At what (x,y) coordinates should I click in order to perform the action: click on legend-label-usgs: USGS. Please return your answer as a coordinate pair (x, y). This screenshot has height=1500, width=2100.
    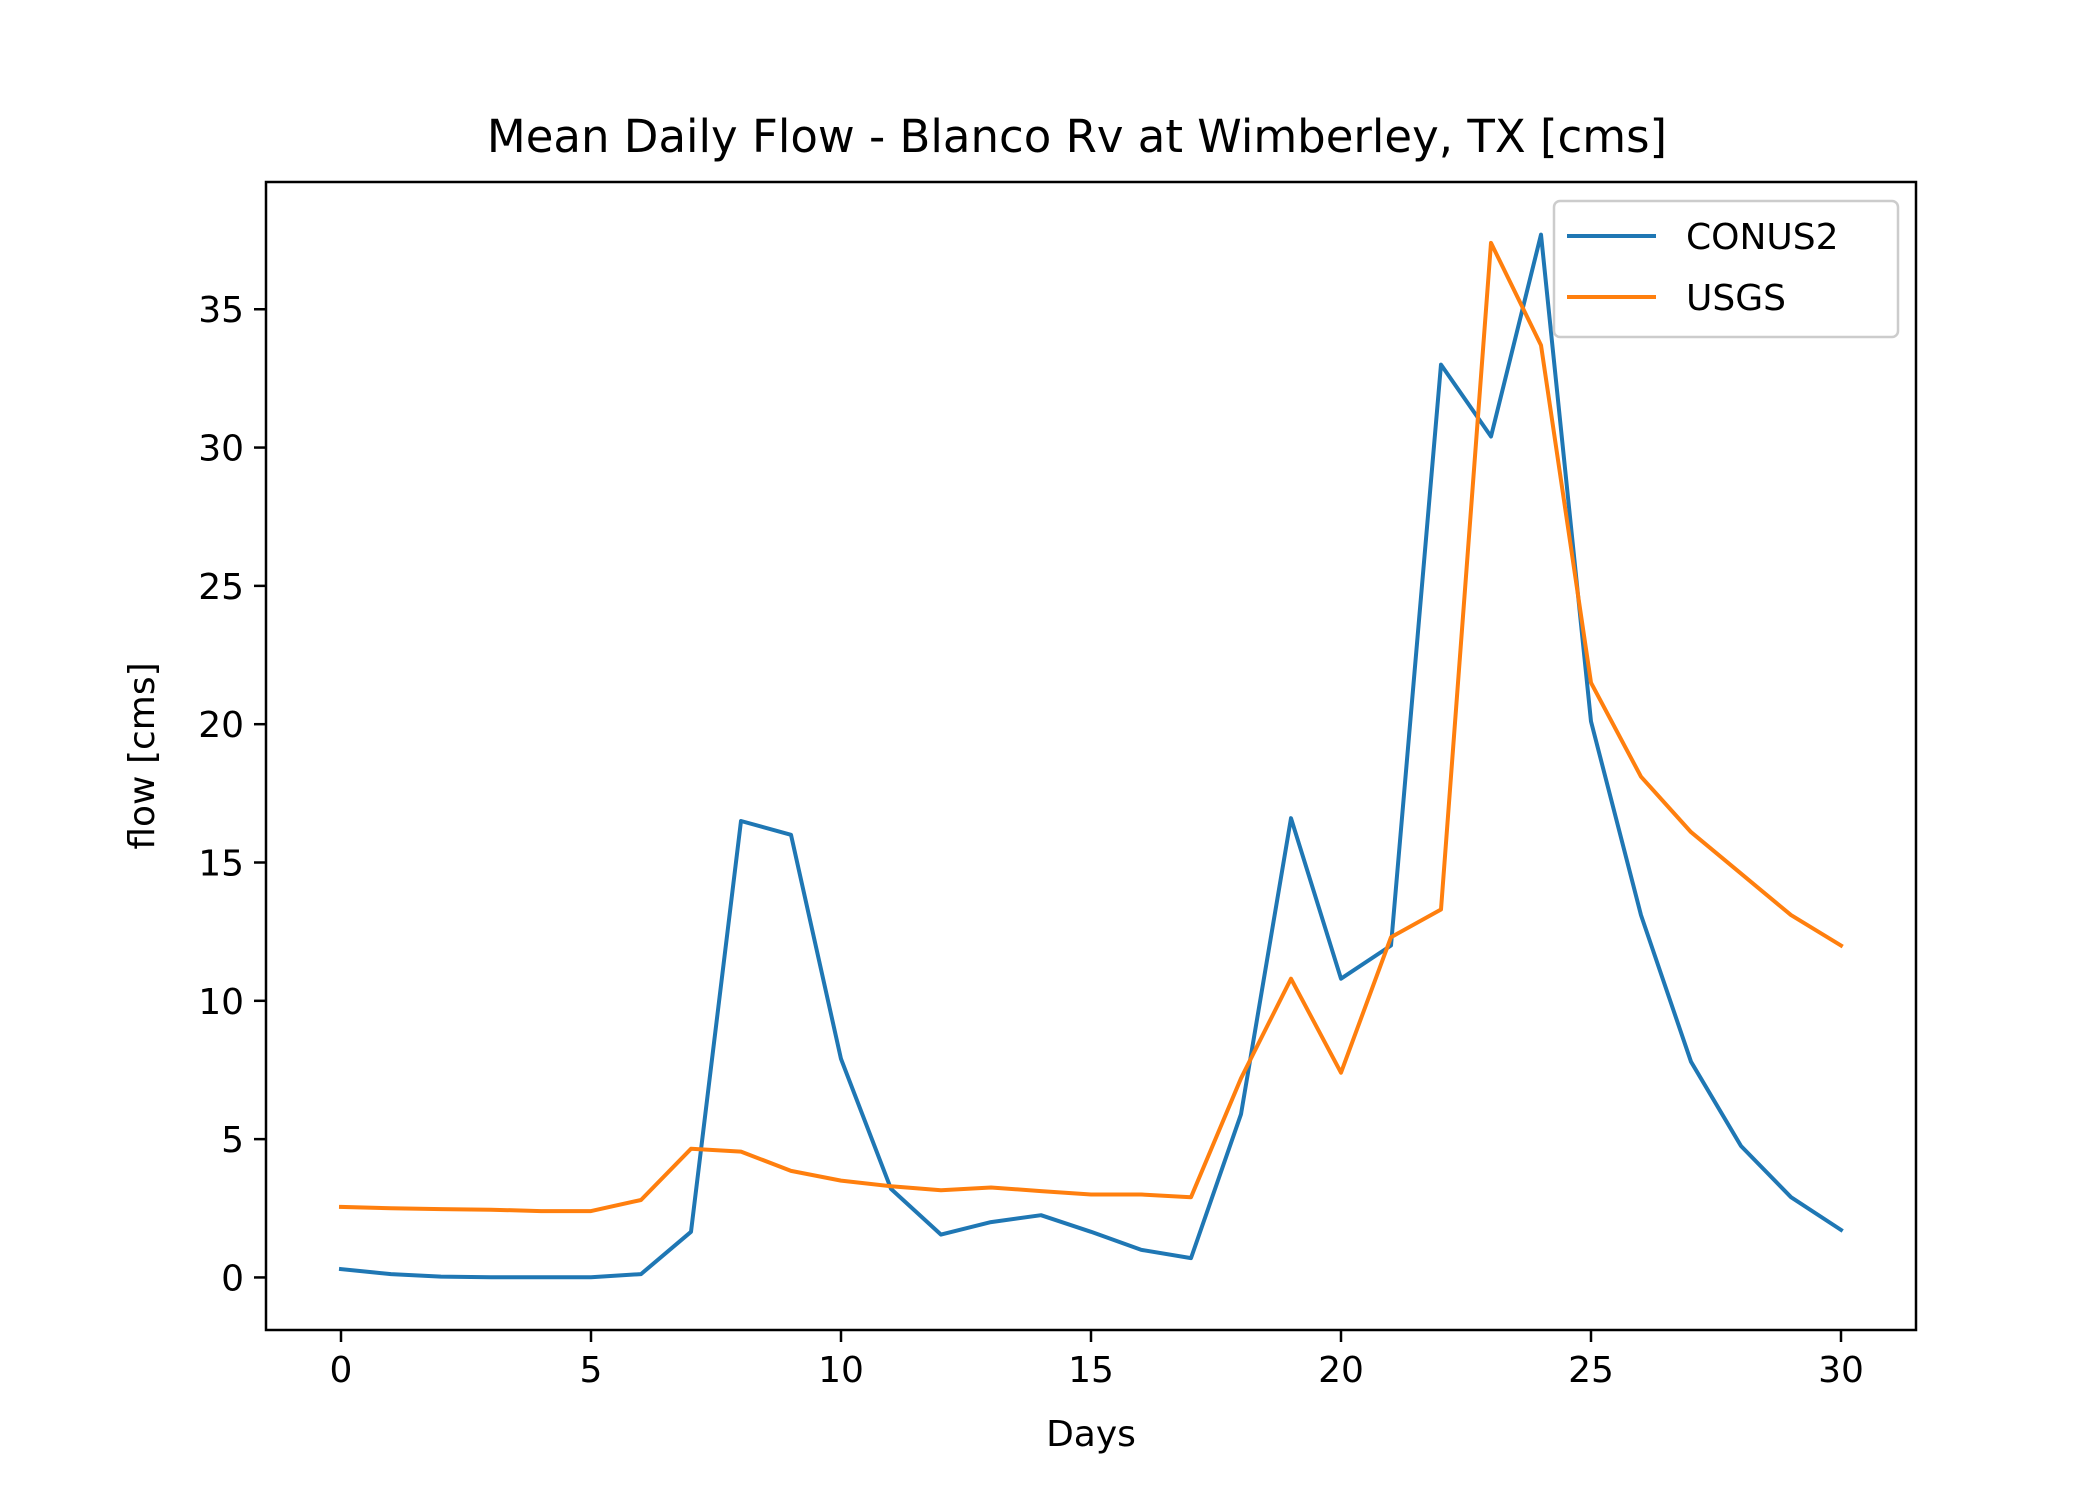
    Looking at the image, I should click on (1736, 298).